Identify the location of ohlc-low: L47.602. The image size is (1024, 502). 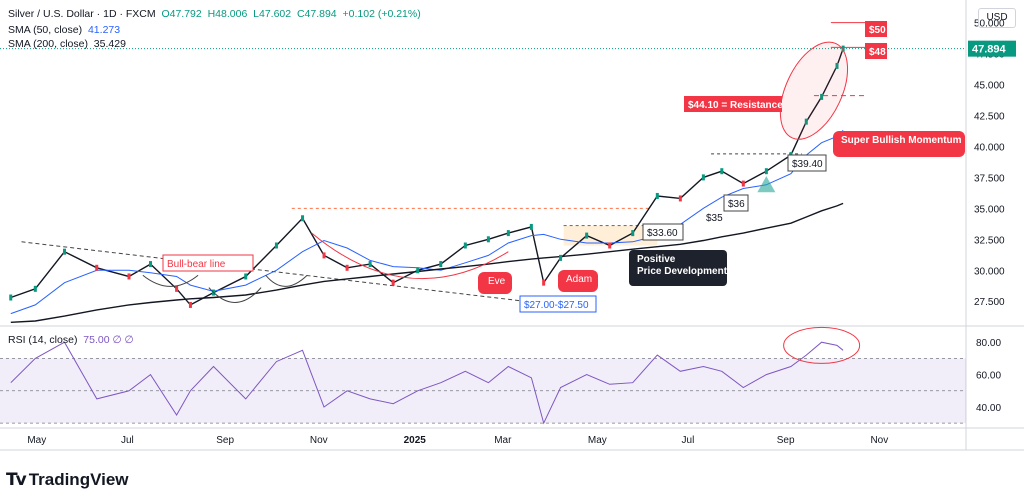
(272, 14).